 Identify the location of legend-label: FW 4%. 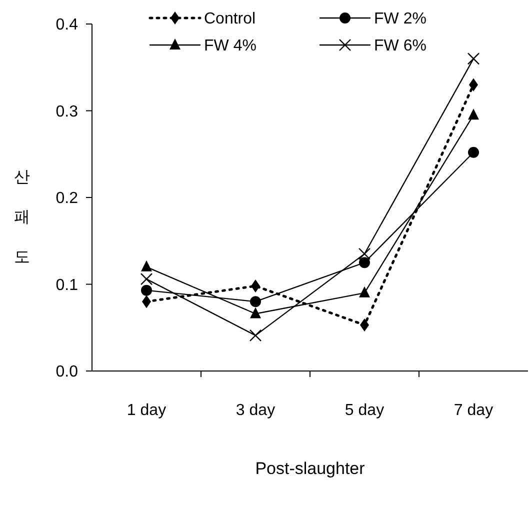
(230, 46).